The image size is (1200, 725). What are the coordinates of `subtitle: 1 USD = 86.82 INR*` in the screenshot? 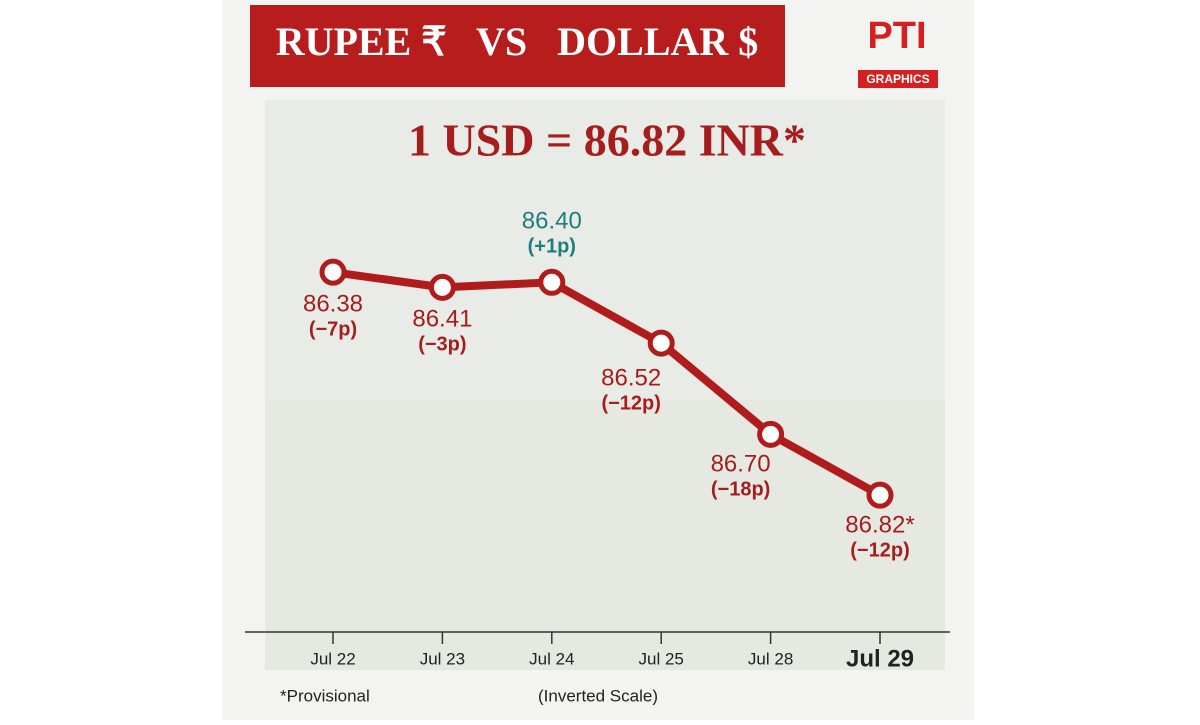 It's located at (607, 140).